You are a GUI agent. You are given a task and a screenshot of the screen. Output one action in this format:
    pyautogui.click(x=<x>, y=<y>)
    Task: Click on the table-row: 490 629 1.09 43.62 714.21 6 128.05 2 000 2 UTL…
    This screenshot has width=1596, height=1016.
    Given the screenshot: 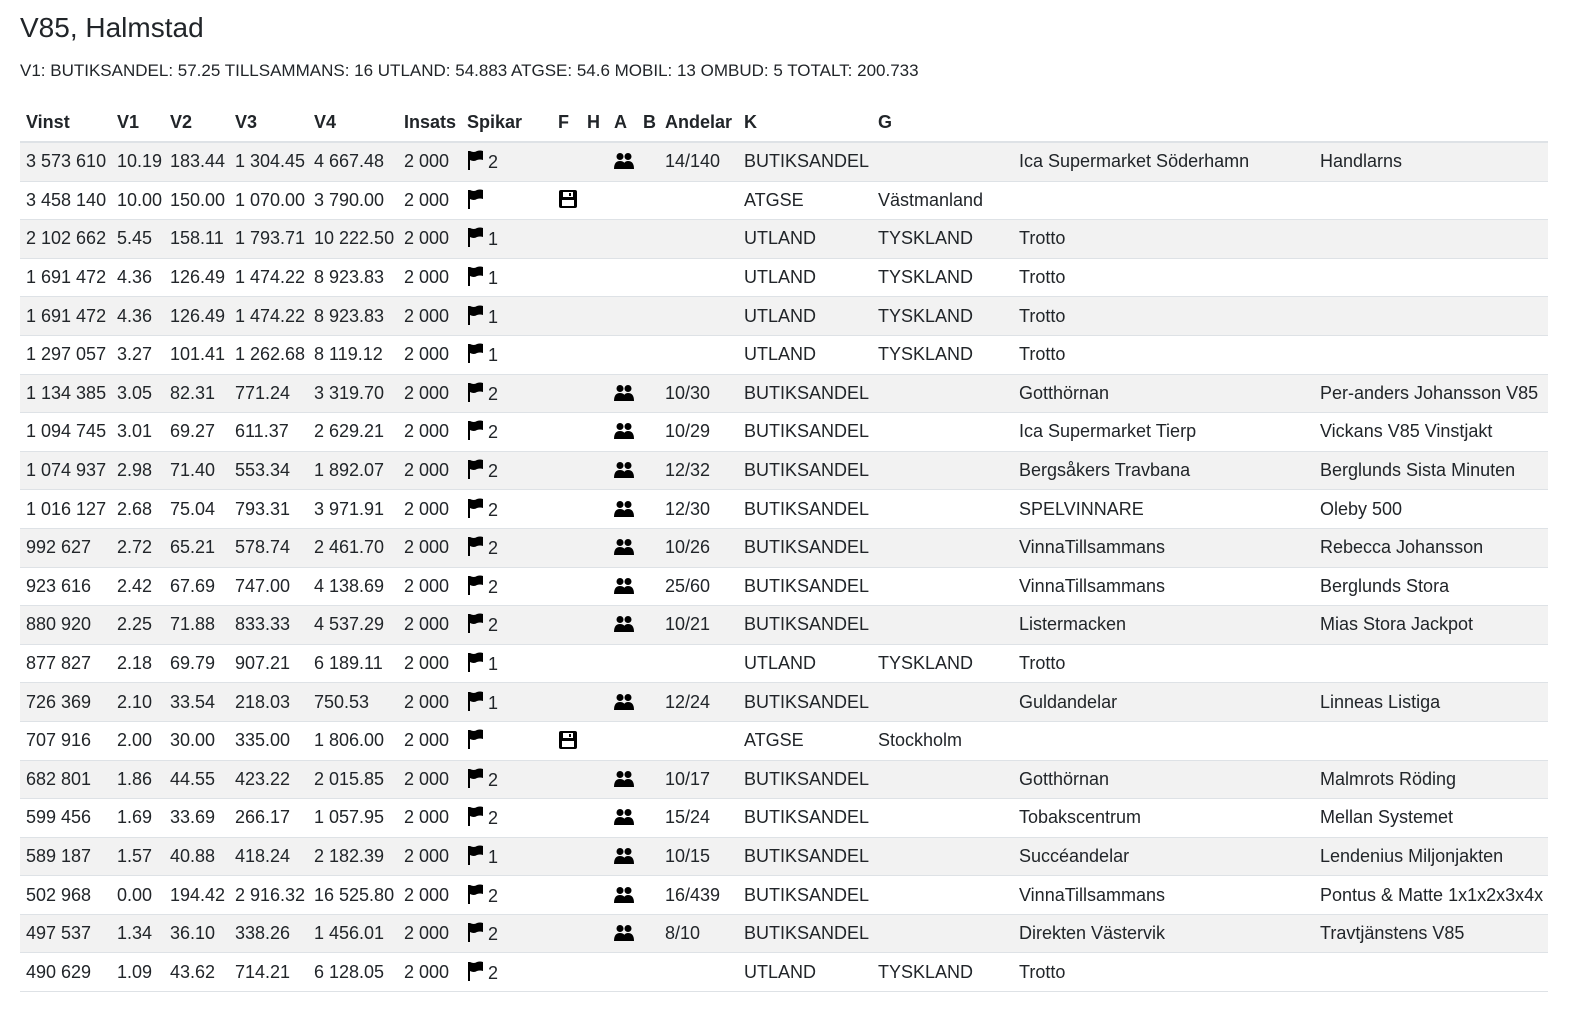 What is the action you would take?
    pyautogui.click(x=784, y=972)
    